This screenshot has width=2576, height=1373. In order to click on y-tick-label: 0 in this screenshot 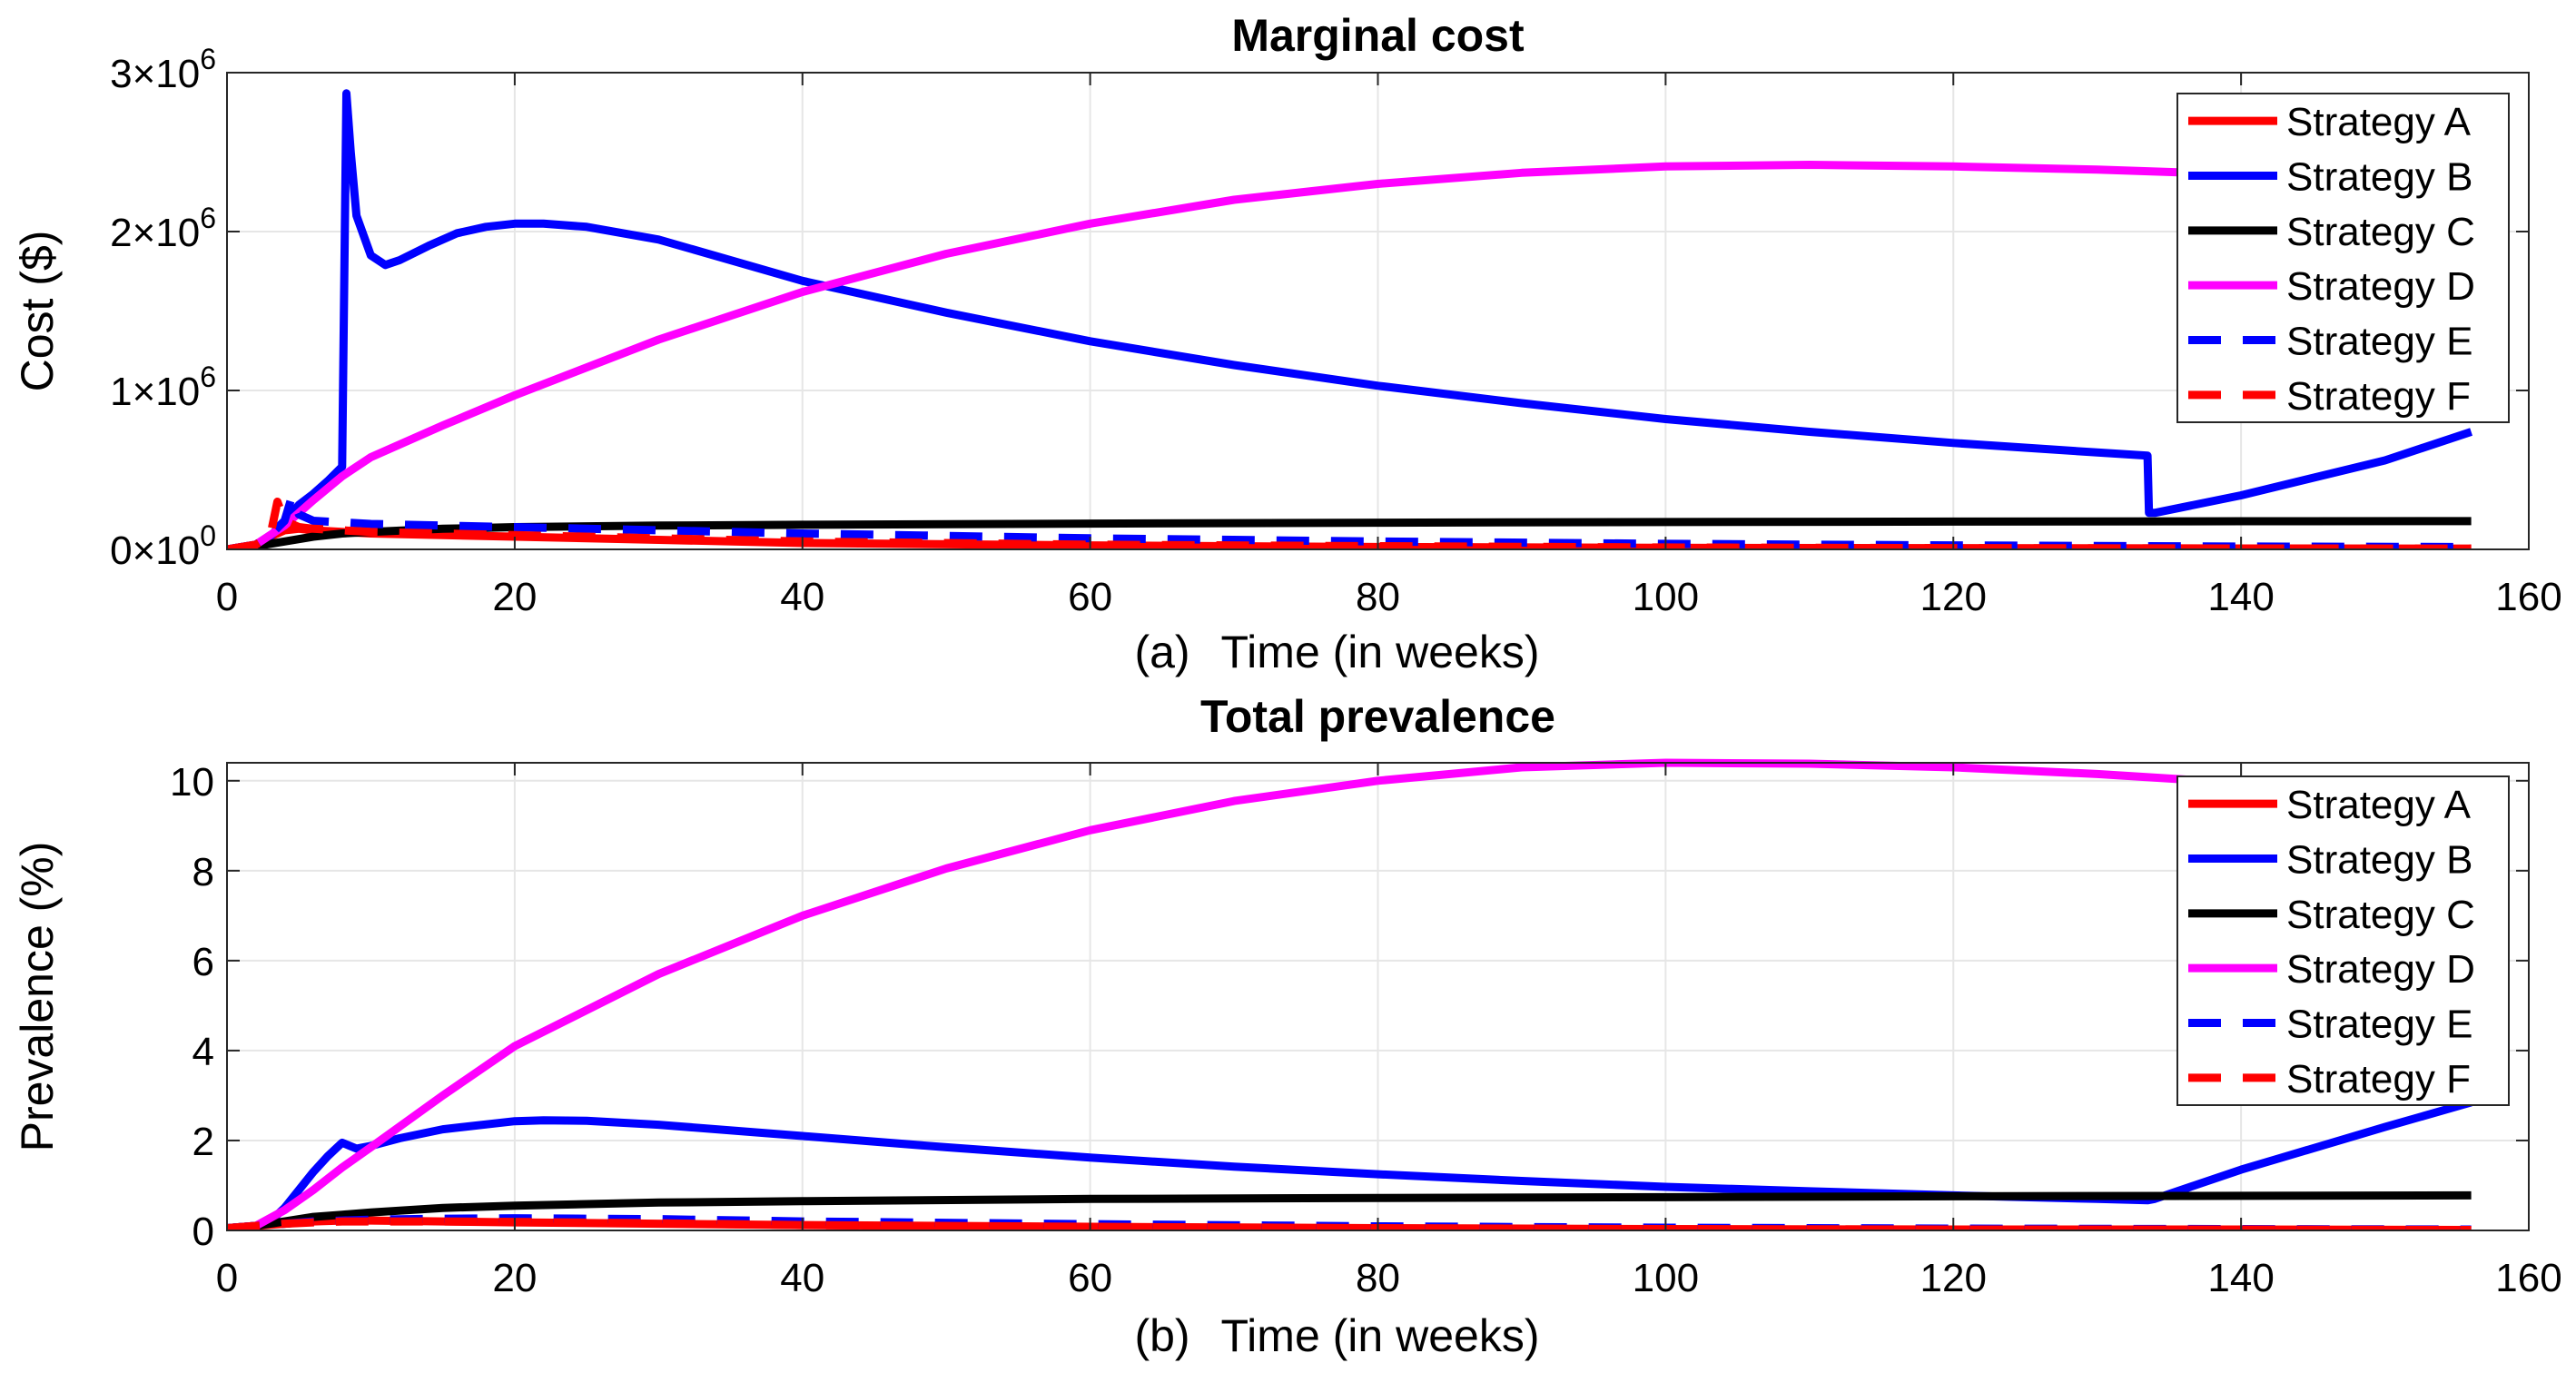, I will do `click(203, 1232)`.